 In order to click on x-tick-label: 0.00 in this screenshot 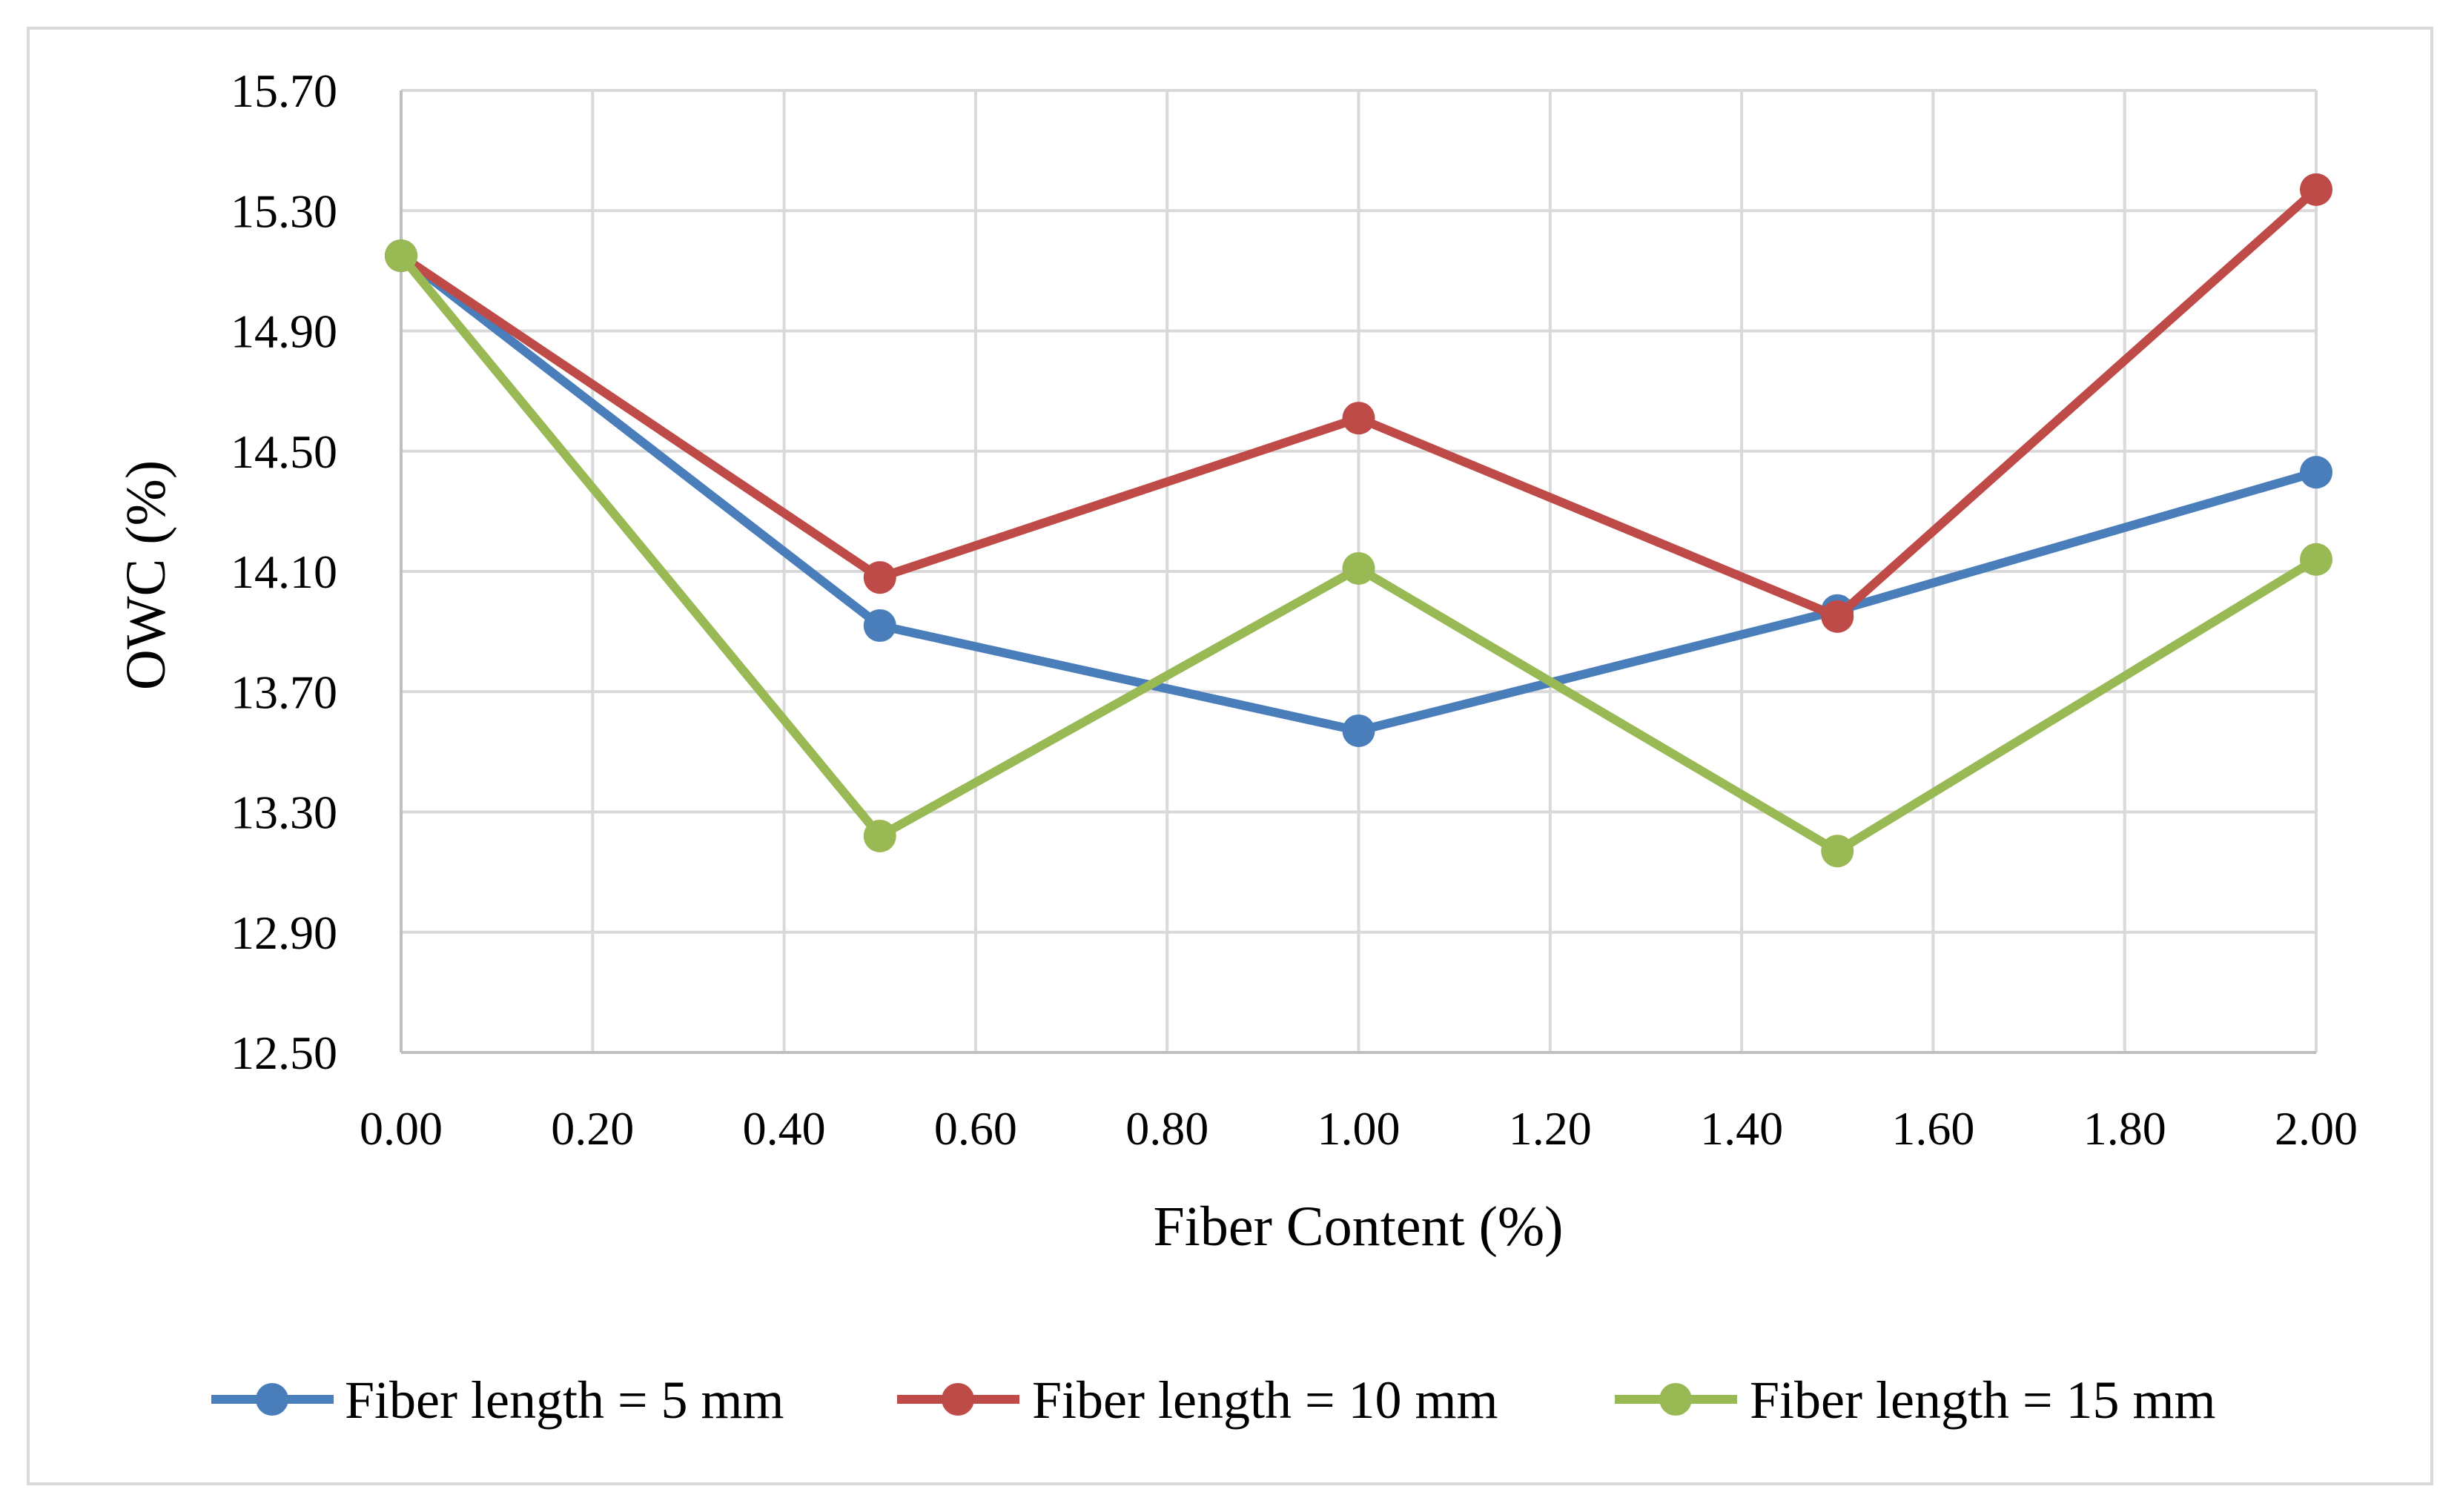, I will do `click(402, 1129)`.